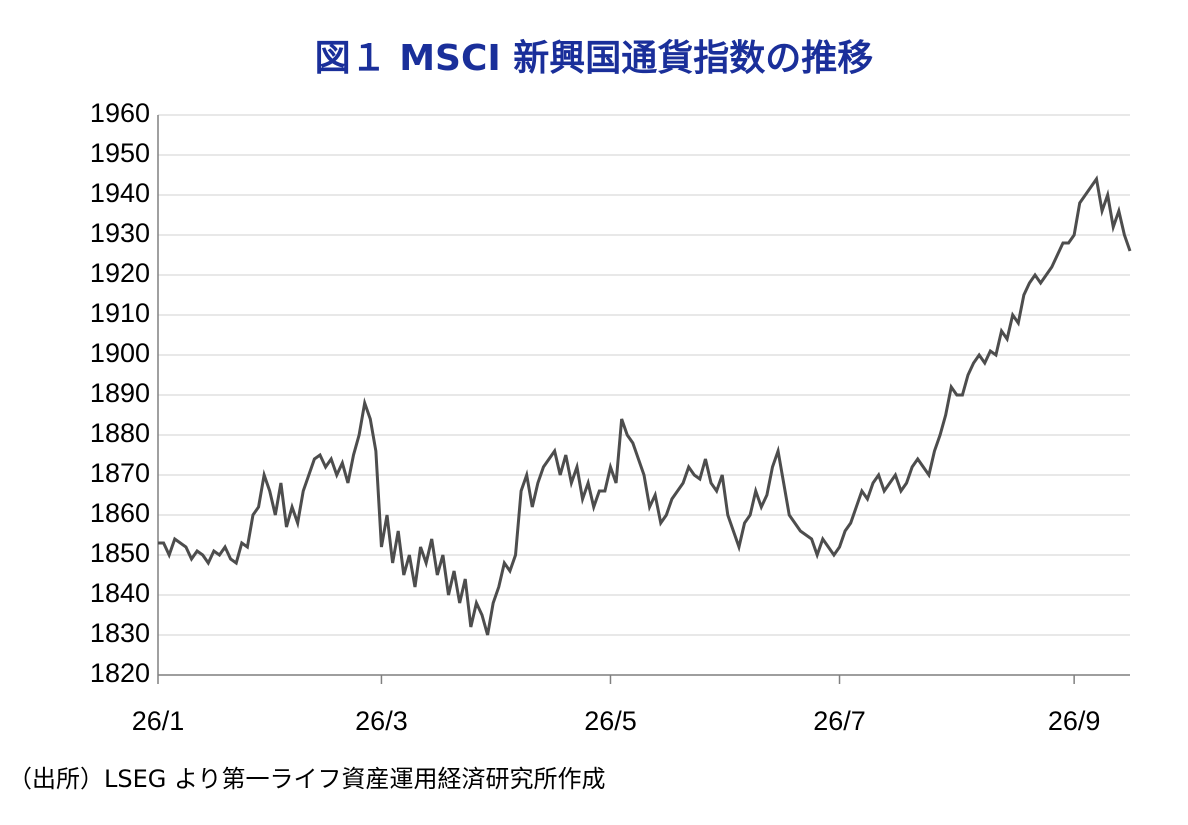 This screenshot has width=1188, height=825. What do you see at coordinates (381, 721) in the screenshot?
I see `x-tick-label: 26/3` at bounding box center [381, 721].